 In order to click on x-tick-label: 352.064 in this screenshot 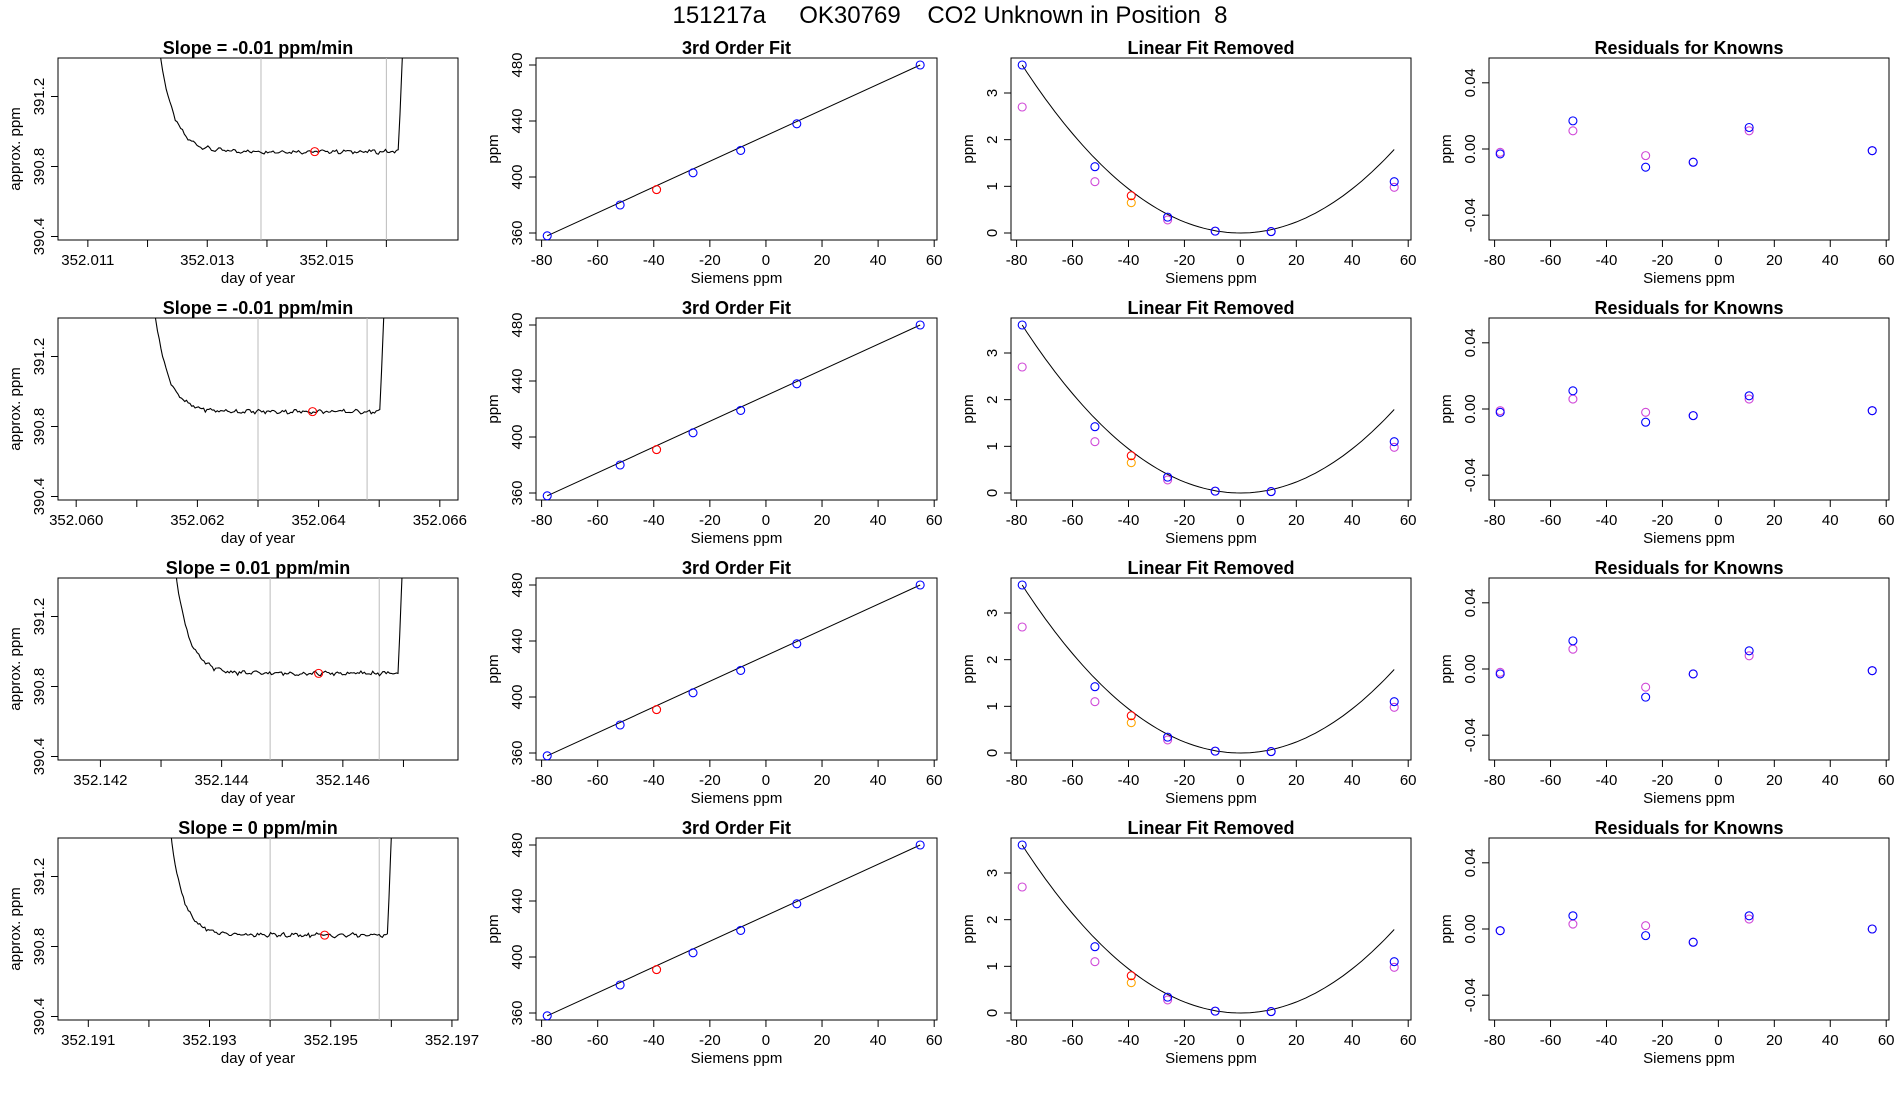, I will do `click(318, 520)`.